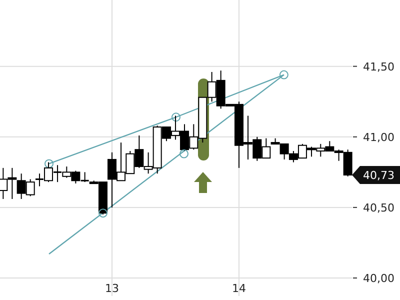 The image size is (400, 300). Describe the element at coordinates (378, 175) in the screenshot. I see `text: 40,73` at that location.